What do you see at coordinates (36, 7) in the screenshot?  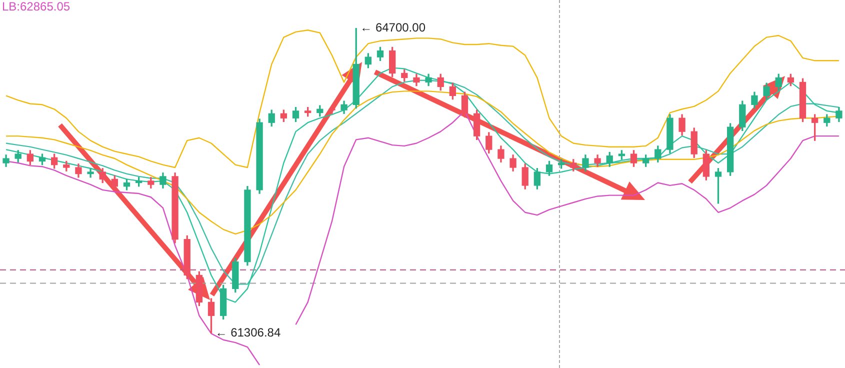 I see `text: LB:62865.05` at bounding box center [36, 7].